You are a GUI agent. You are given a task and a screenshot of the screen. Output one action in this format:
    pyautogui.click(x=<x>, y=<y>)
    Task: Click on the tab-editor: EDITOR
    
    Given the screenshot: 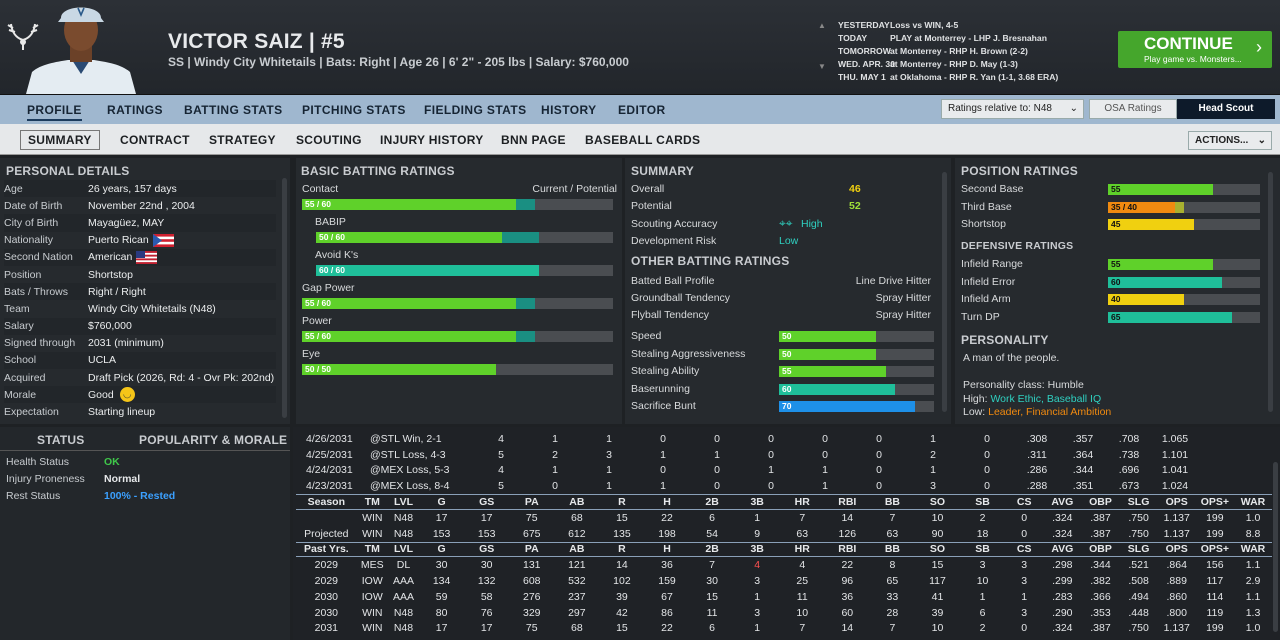 What is the action you would take?
    pyautogui.click(x=642, y=110)
    